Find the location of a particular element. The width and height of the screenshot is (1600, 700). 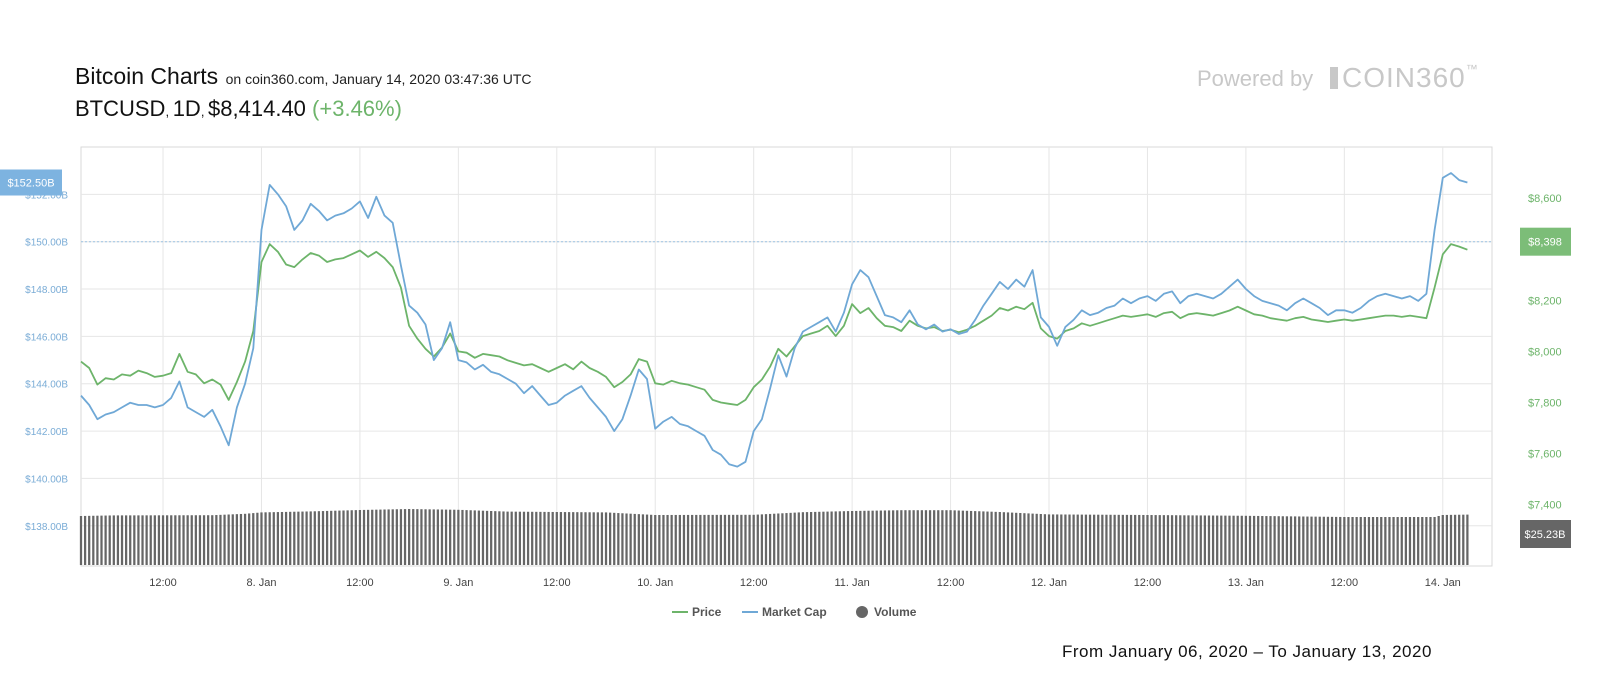

legend-label-2: Market Cap is located at coordinates (794, 612).